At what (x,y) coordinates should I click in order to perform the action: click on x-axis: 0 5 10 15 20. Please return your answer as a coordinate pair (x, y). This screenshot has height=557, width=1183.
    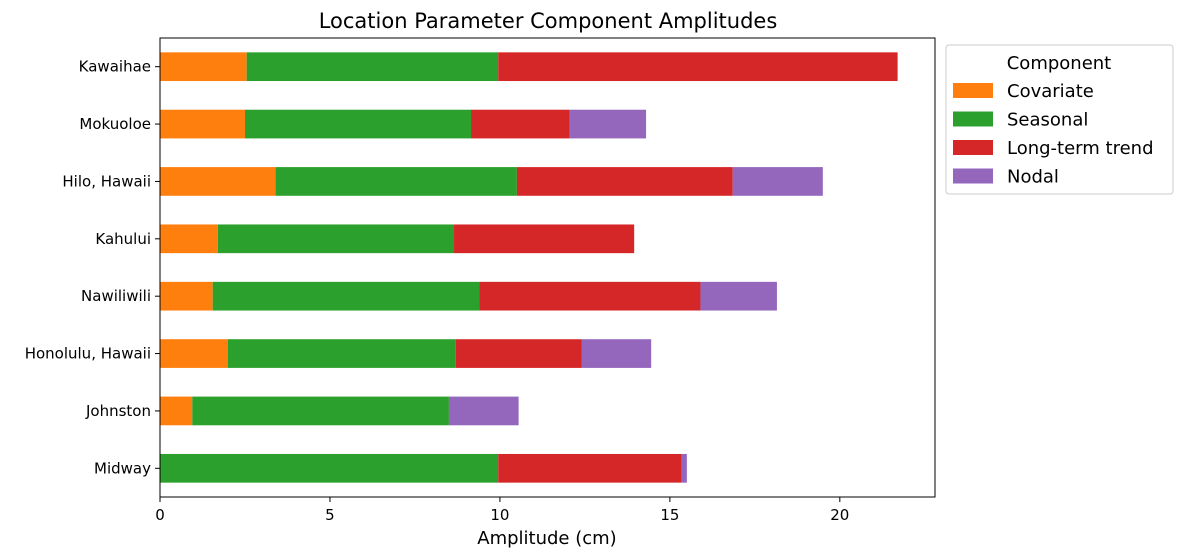
    Looking at the image, I should click on (502, 510).